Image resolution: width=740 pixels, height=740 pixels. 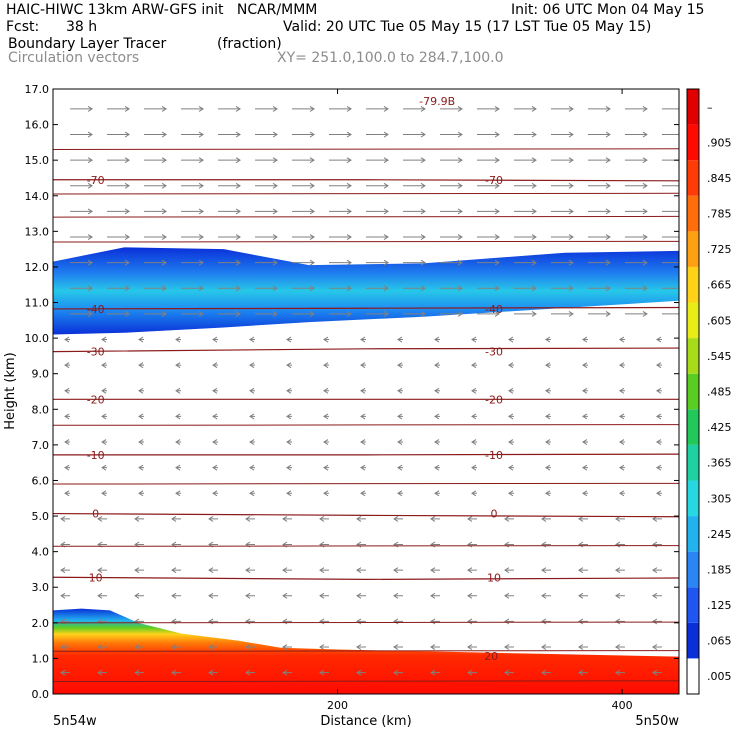 I want to click on contour-label: -70, so click(x=96, y=180).